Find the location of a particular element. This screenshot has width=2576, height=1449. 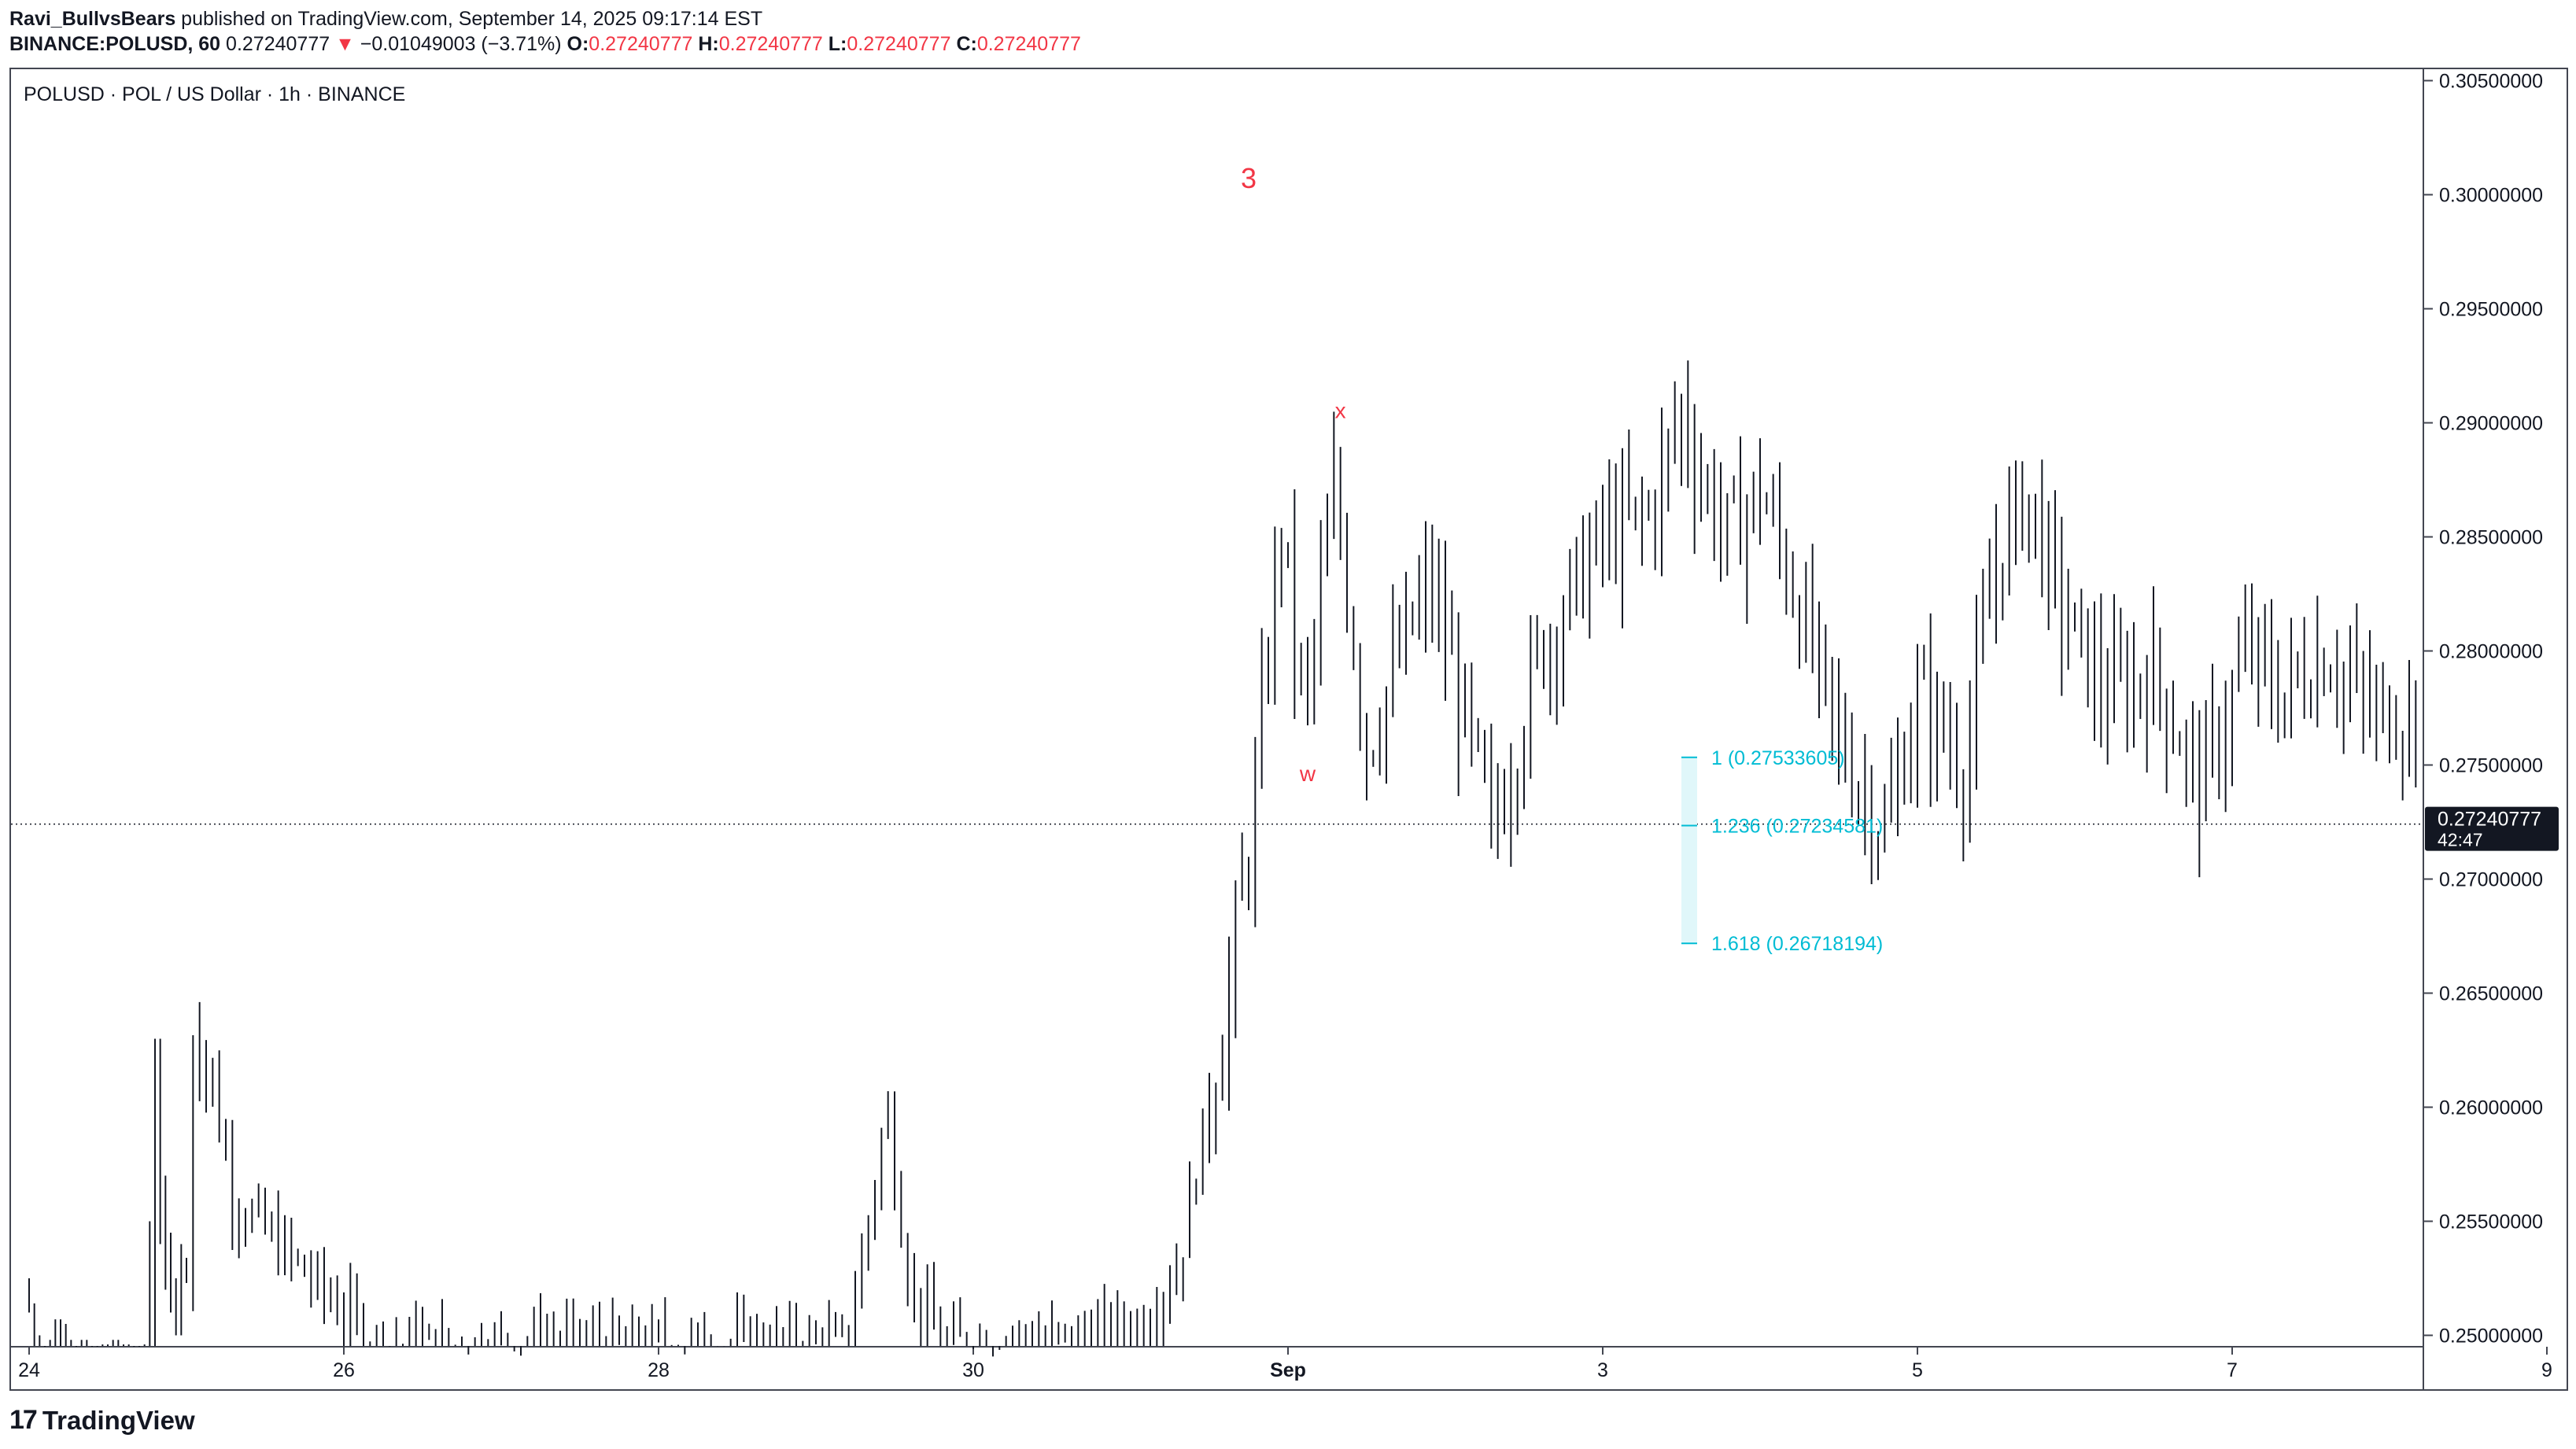

y-tick-label: 0.25500000 is located at coordinates (2491, 1222).